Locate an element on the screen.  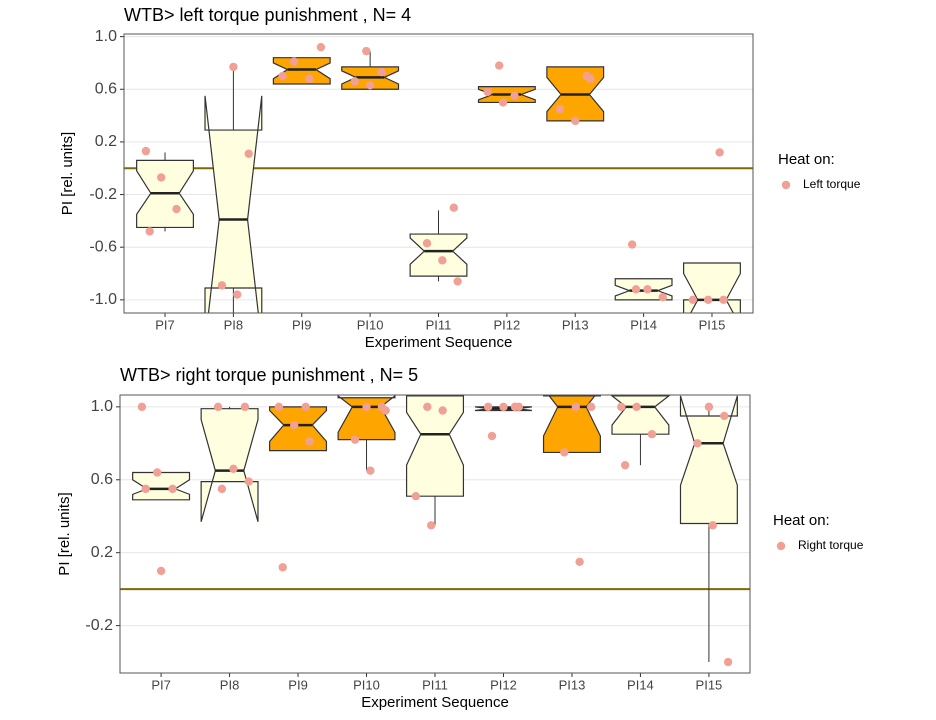
x-tick-label: PI7 is located at coordinates (165, 324).